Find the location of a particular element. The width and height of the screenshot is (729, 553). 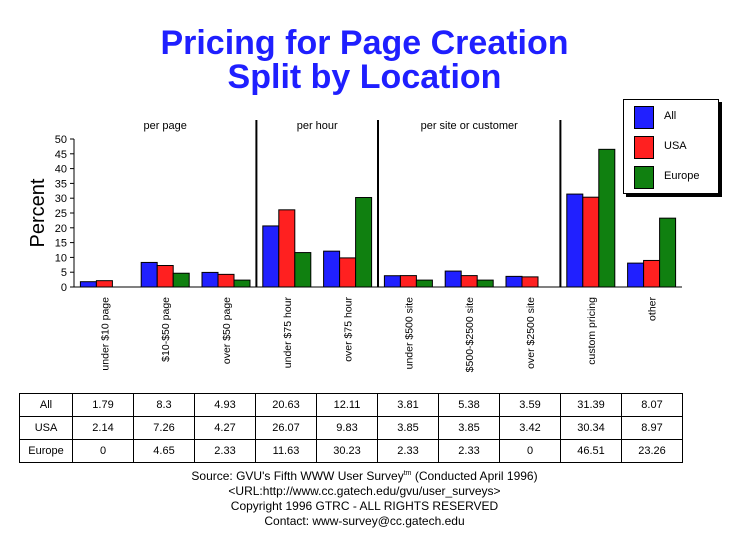

legend-label: All is located at coordinates (670, 116).